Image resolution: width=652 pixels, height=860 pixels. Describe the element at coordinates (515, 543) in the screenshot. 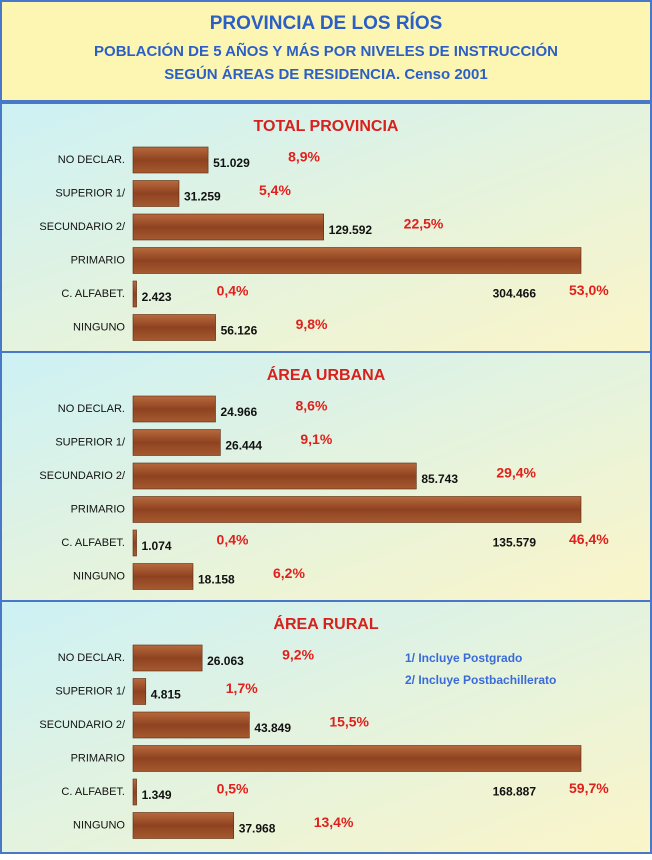

I see `value-label: 135.579` at that location.